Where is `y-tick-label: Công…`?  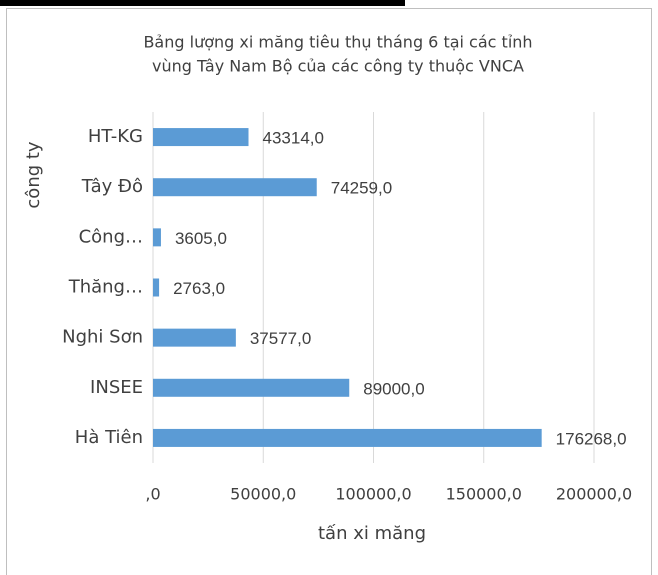
y-tick-label: Công… is located at coordinates (111, 236).